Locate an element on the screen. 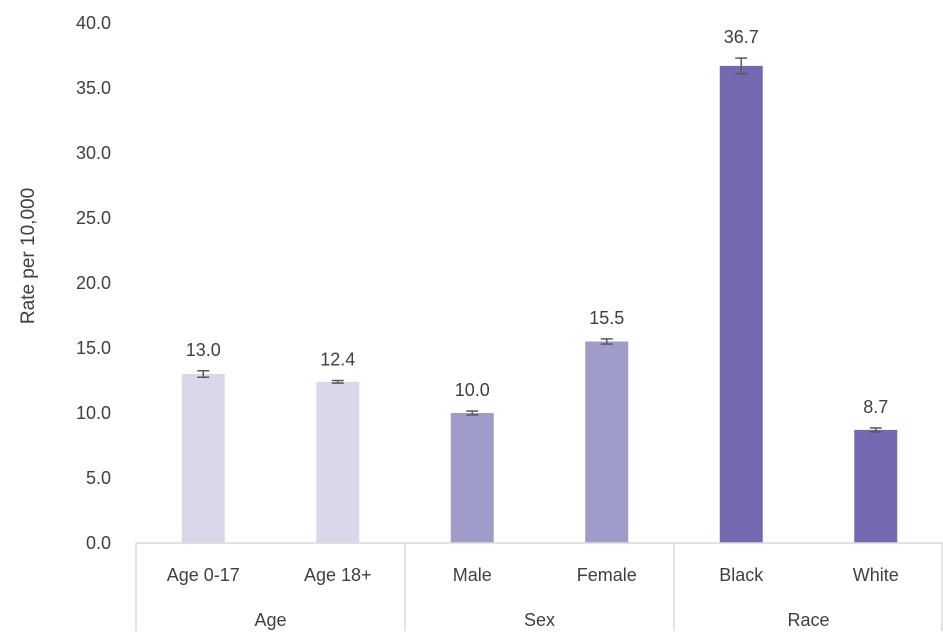  group-label: Race is located at coordinates (808, 620).